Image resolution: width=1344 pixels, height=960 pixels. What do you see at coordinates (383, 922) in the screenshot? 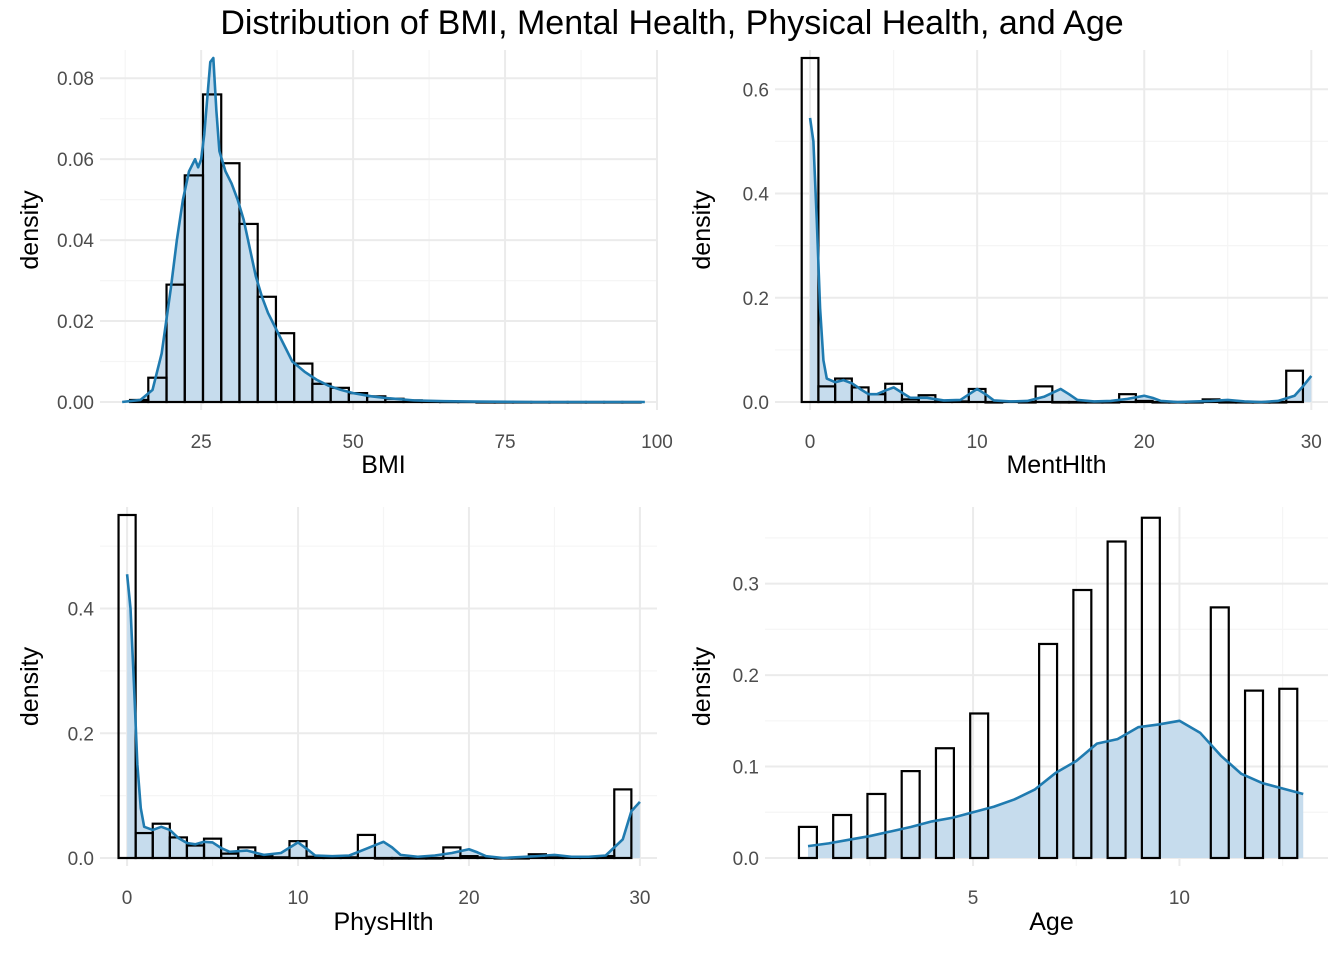
I see `x-axis-title: PhysHlth` at bounding box center [383, 922].